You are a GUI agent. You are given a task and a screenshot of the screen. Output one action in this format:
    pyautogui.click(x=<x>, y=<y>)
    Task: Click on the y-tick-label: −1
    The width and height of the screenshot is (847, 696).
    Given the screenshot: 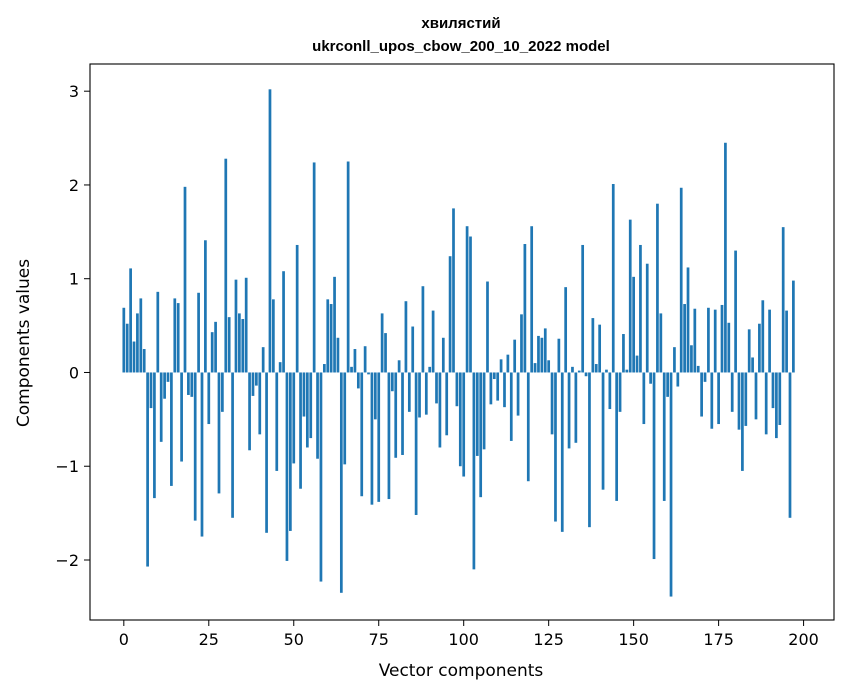 What is the action you would take?
    pyautogui.click(x=67, y=466)
    